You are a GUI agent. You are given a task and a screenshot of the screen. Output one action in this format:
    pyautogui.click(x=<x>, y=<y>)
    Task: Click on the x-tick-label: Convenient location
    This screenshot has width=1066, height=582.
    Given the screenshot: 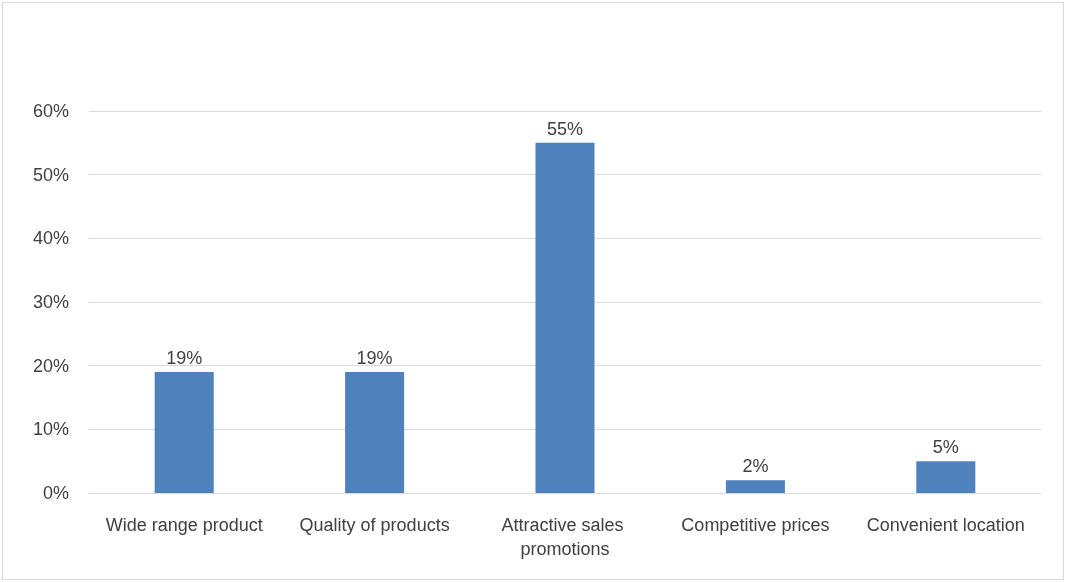 What is the action you would take?
    pyautogui.click(x=945, y=525)
    